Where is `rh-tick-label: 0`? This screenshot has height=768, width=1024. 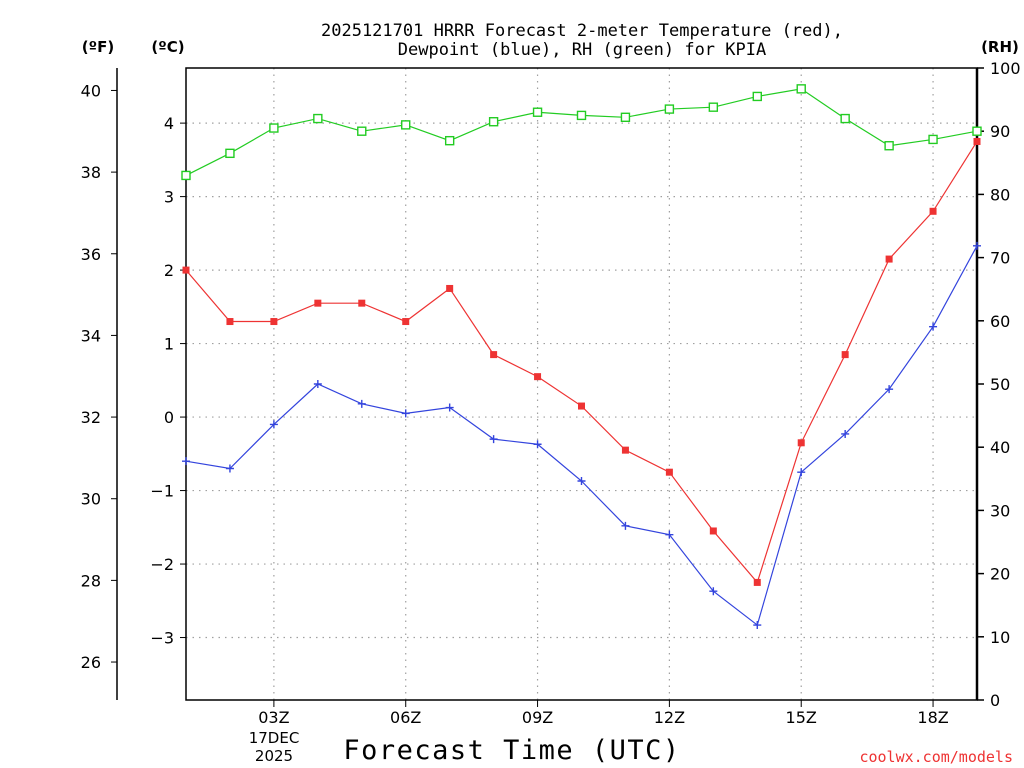
rh-tick-label: 0 is located at coordinates (995, 700).